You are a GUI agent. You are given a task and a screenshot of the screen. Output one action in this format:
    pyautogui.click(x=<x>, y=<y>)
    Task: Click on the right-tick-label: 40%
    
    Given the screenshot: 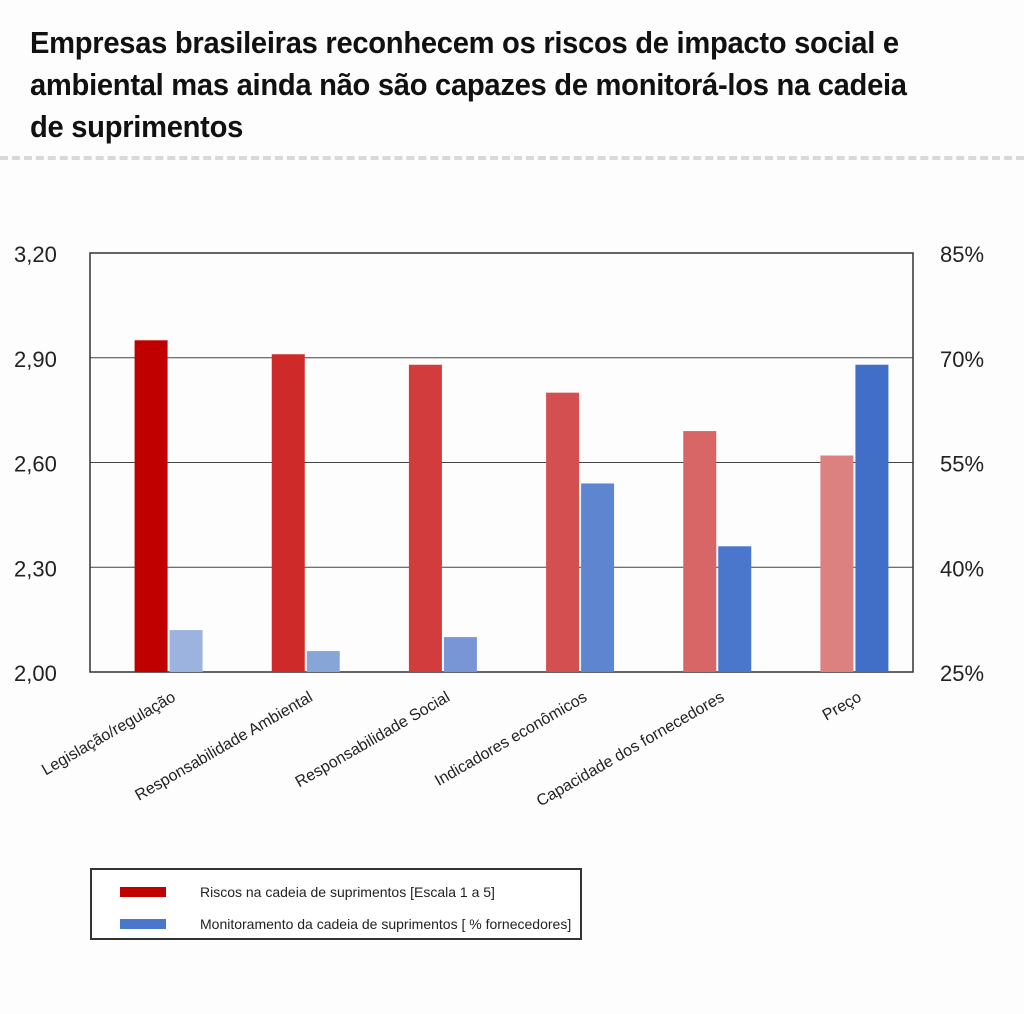 What is the action you would take?
    pyautogui.click(x=962, y=568)
    